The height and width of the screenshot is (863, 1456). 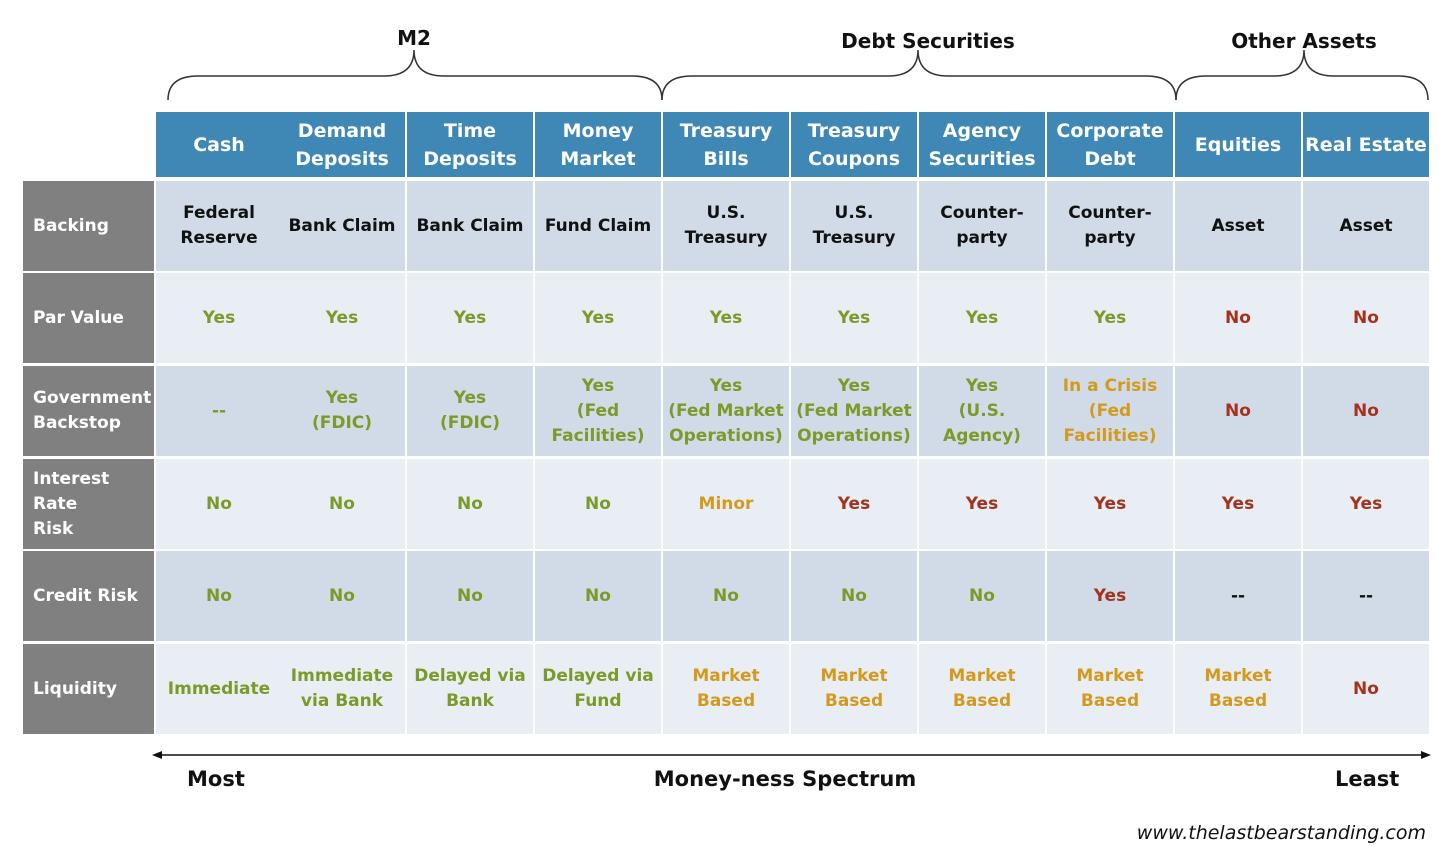 I want to click on brace-m2, so click(x=415, y=75).